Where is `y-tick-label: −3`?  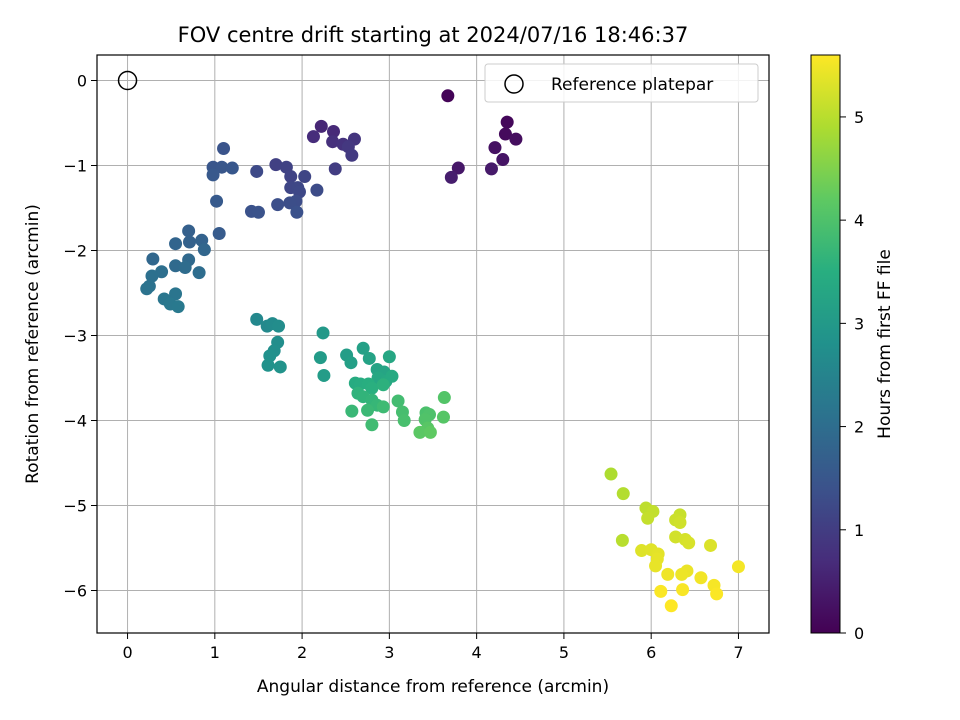
y-tick-label: −3 is located at coordinates (75, 336).